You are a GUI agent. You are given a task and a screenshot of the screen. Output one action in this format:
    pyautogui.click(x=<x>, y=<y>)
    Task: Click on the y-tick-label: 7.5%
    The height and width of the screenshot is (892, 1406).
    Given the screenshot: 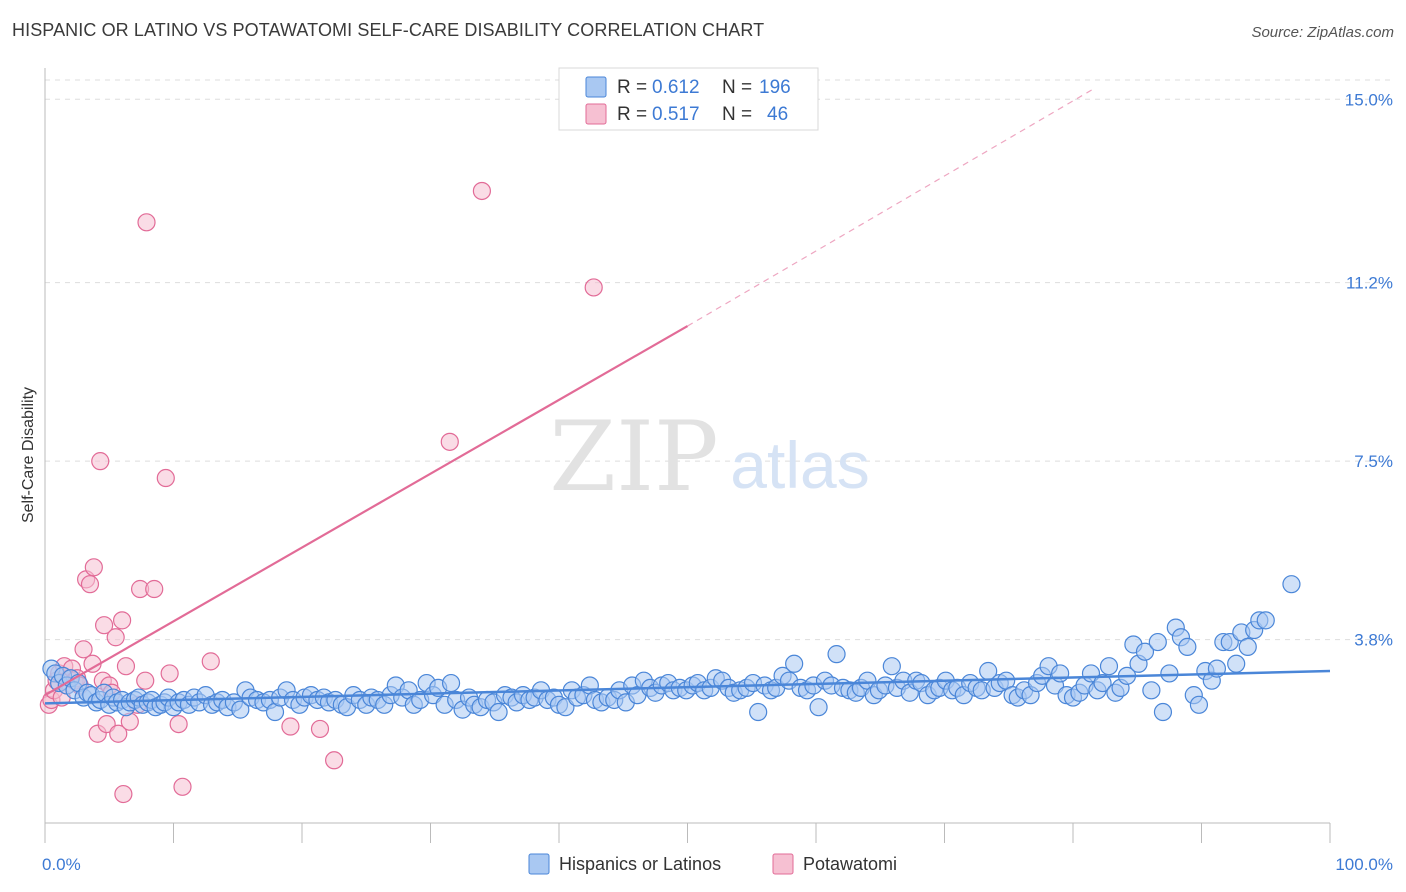 What is the action you would take?
    pyautogui.click(x=1373, y=461)
    